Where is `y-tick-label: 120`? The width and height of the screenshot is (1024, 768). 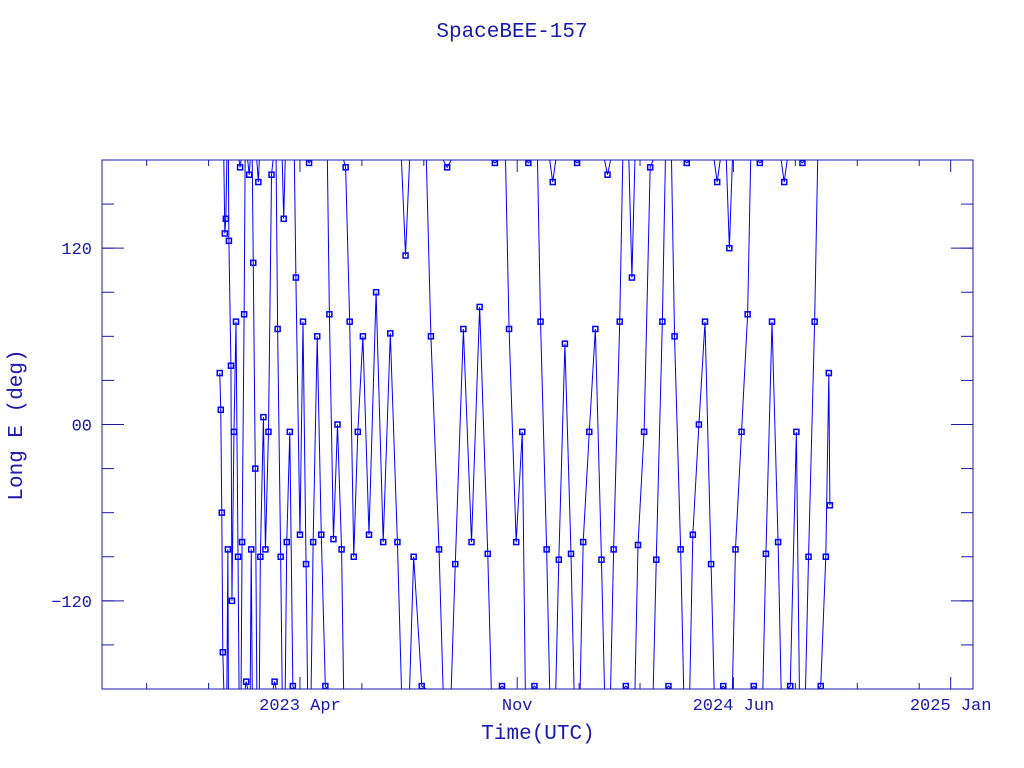 y-tick-label: 120 is located at coordinates (76, 250).